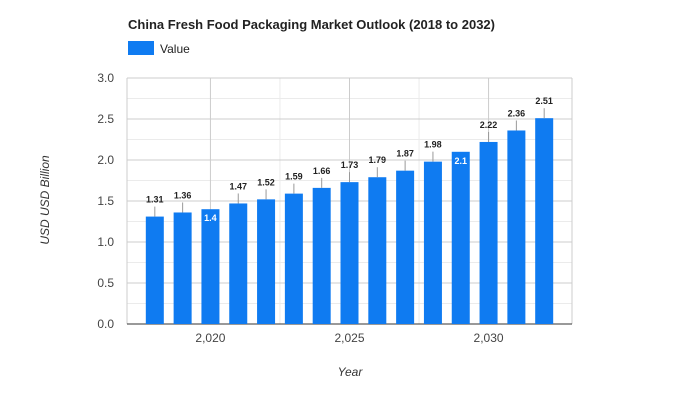  What do you see at coordinates (183, 195) in the screenshot?
I see `data-label: 1.36` at bounding box center [183, 195].